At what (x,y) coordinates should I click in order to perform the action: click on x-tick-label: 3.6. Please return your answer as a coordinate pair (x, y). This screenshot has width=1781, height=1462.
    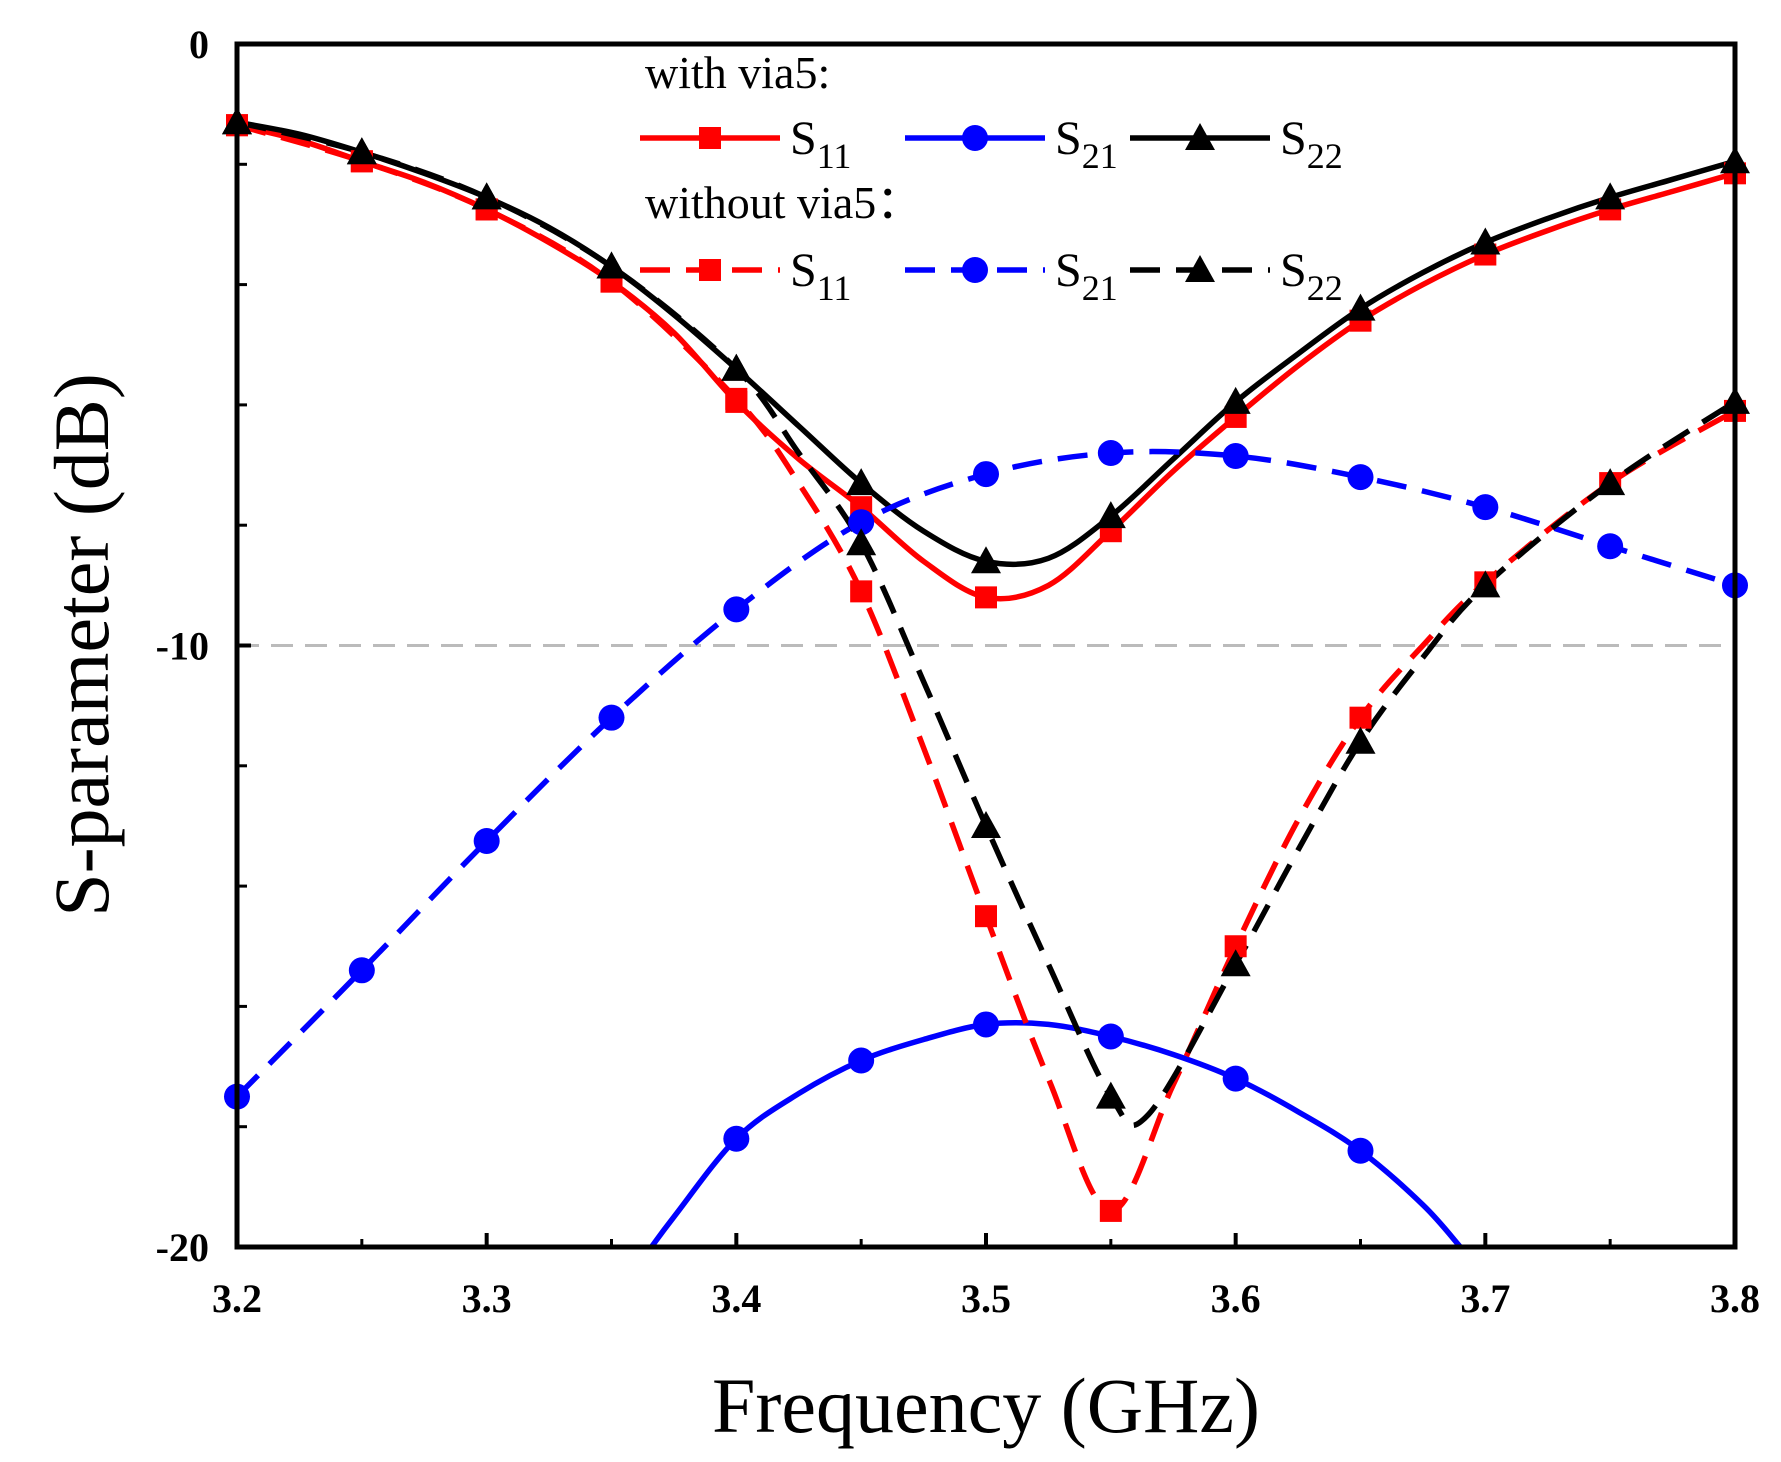
    Looking at the image, I should click on (1236, 1298).